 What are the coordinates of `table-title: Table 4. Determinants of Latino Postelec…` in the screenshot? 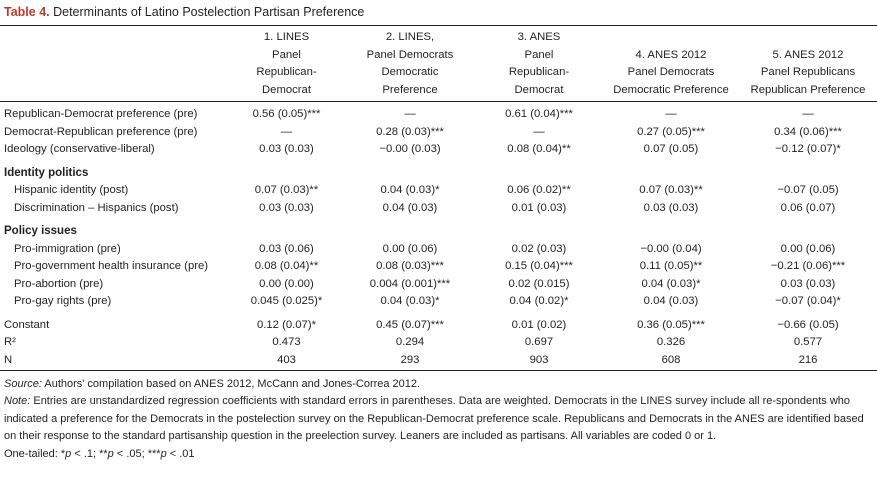 It's located at (184, 12).